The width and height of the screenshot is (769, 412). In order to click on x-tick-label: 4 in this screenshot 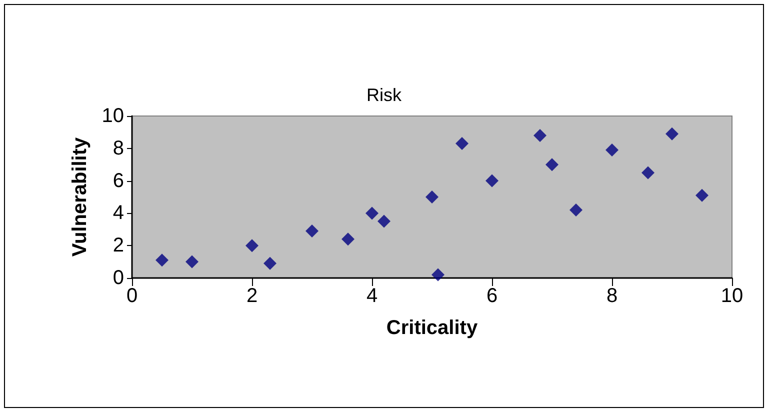, I will do `click(372, 296)`.